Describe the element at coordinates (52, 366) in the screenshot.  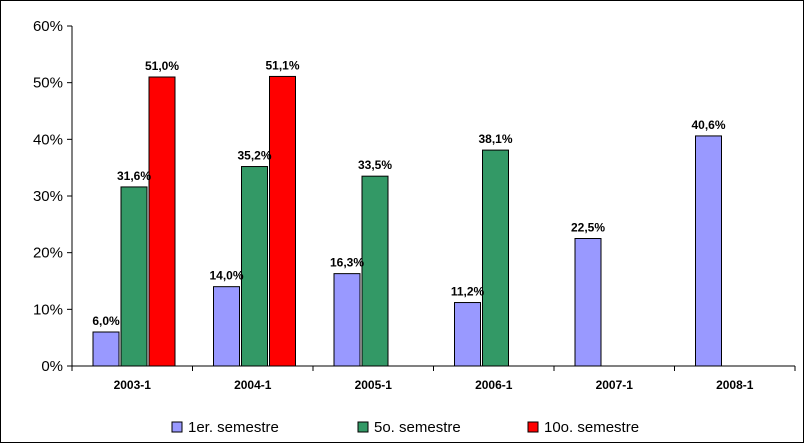
I see `y-tick-label: 0%` at that location.